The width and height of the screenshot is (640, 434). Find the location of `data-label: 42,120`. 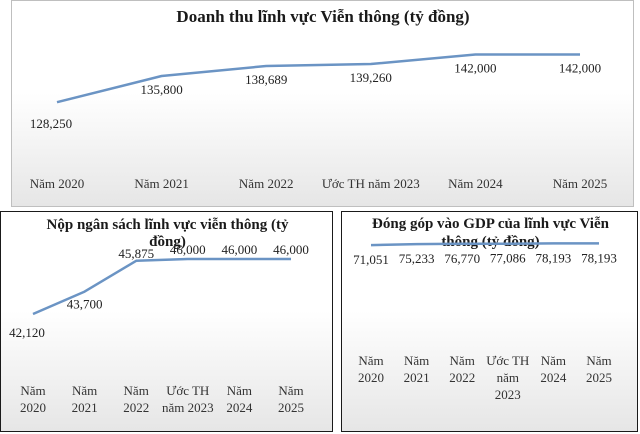

data-label: 42,120 is located at coordinates (27, 332).